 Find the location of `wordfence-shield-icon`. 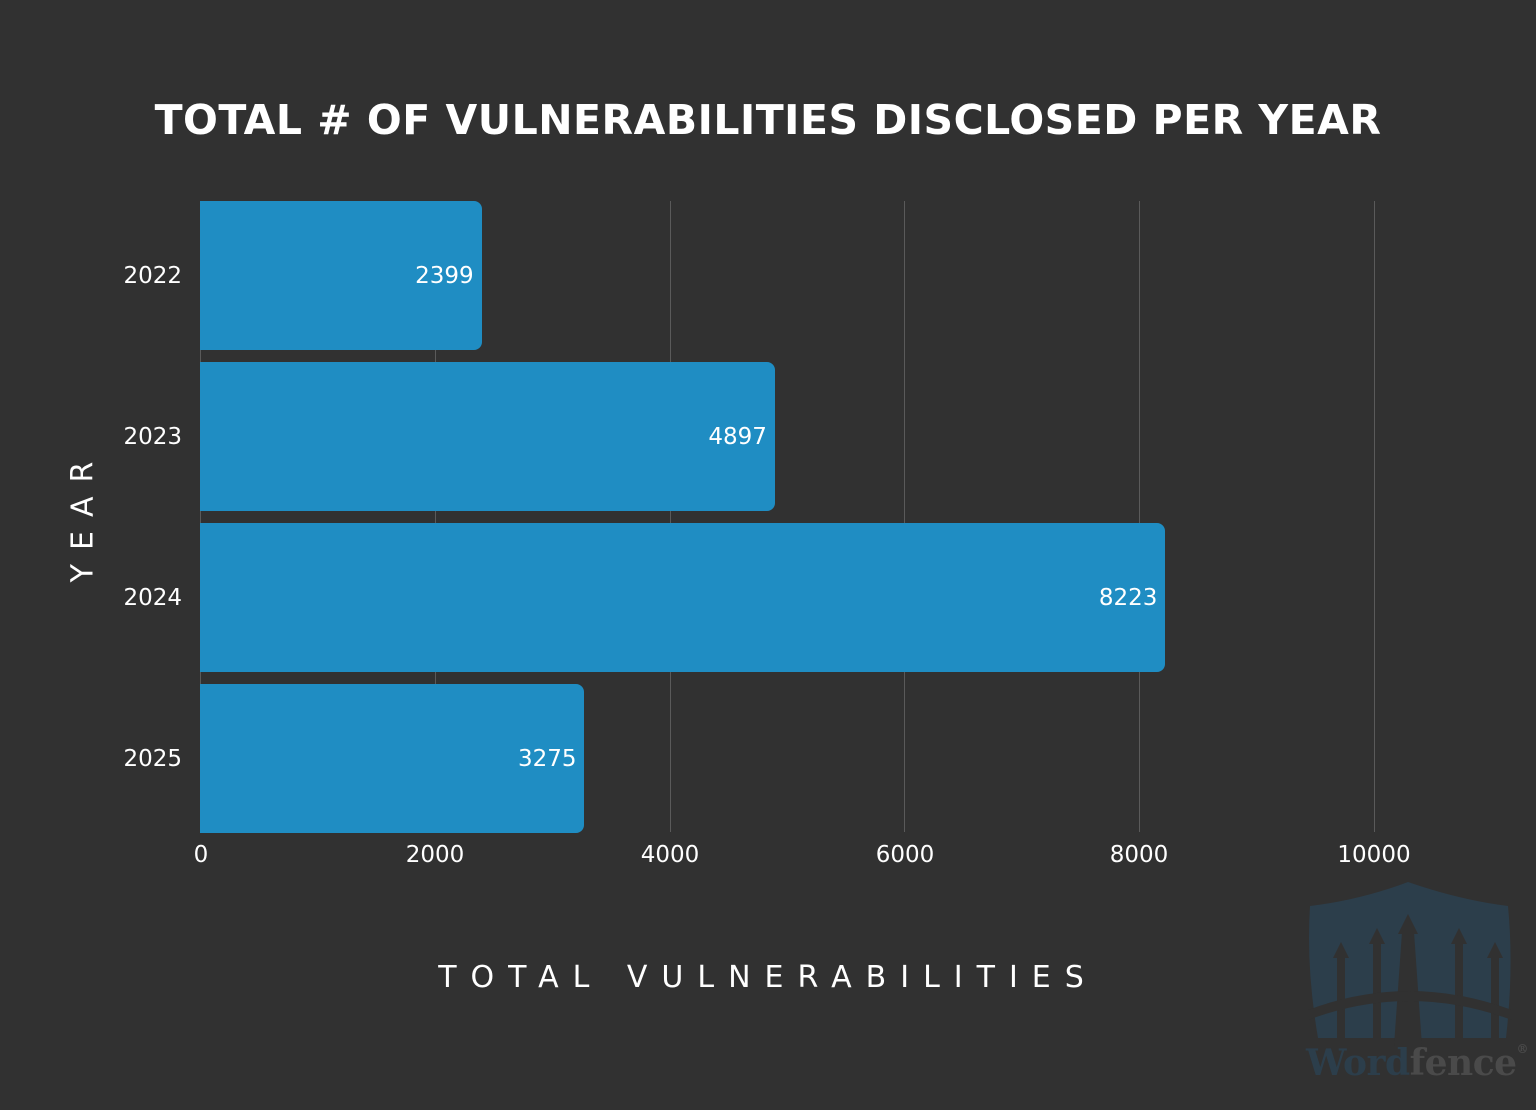

wordfence-shield-icon is located at coordinates (1410, 964).